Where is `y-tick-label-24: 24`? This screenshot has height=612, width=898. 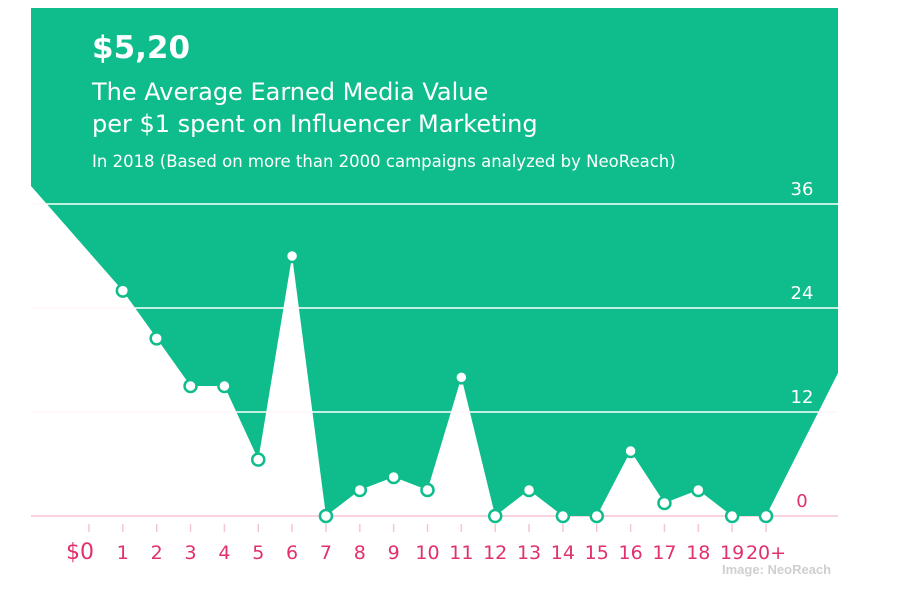
y-tick-label-24: 24 is located at coordinates (802, 293).